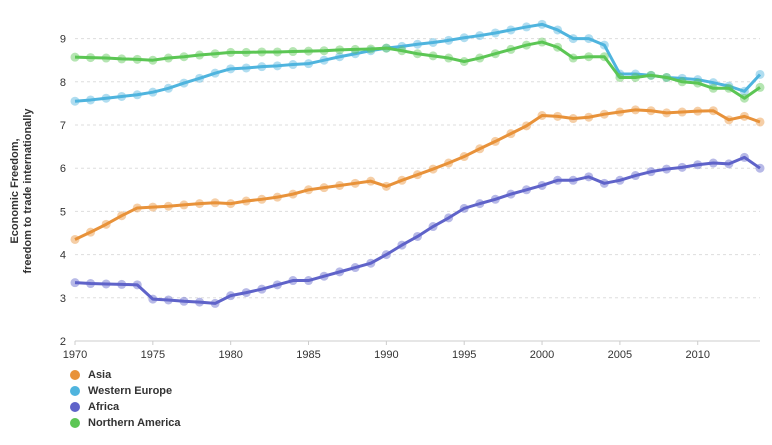  What do you see at coordinates (125, 423) in the screenshot?
I see `legend-item-northern-america: Northern America` at bounding box center [125, 423].